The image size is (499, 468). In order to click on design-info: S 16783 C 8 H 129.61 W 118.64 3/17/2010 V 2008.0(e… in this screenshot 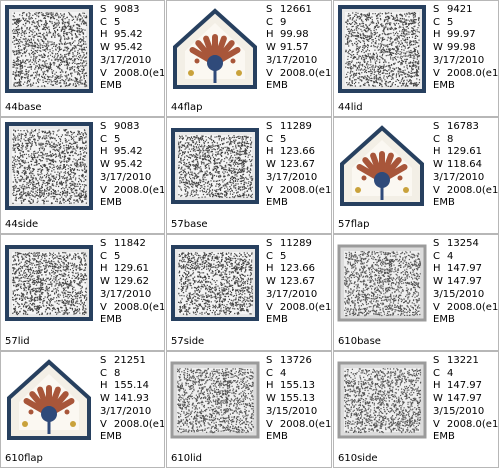, I will do `click(465, 165)`.